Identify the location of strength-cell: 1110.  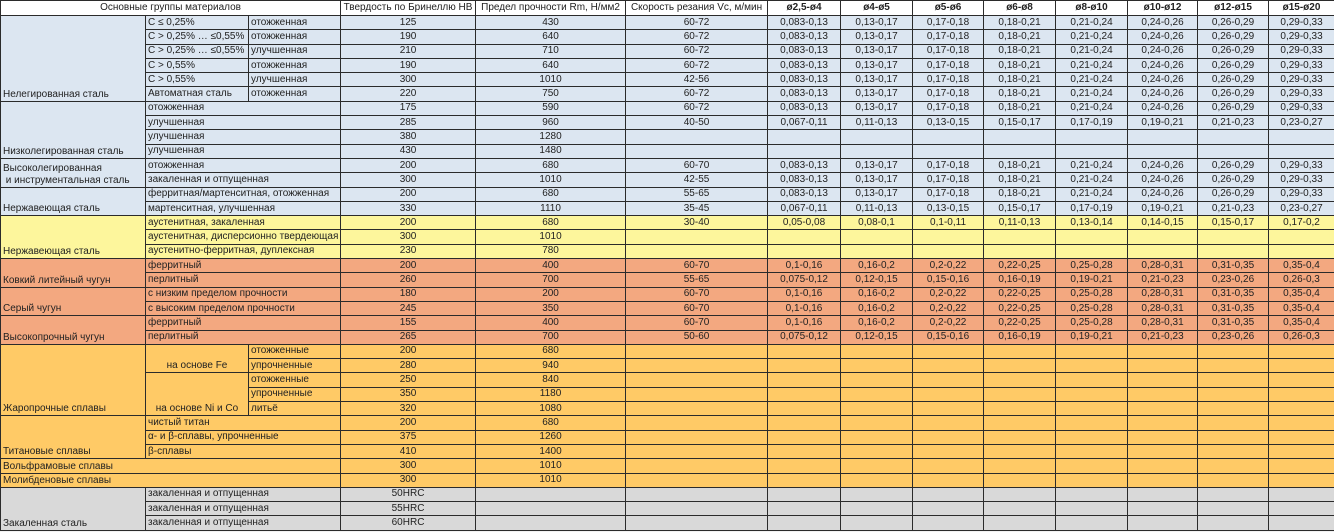
(551, 208).